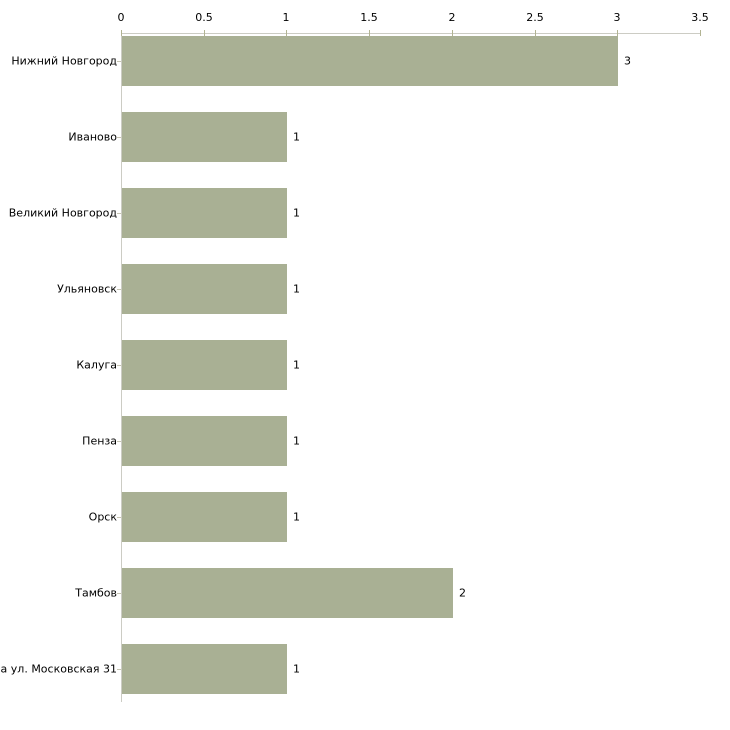 The image size is (730, 730). What do you see at coordinates (121, 17) in the screenshot?
I see `x-tick-label: 0` at bounding box center [121, 17].